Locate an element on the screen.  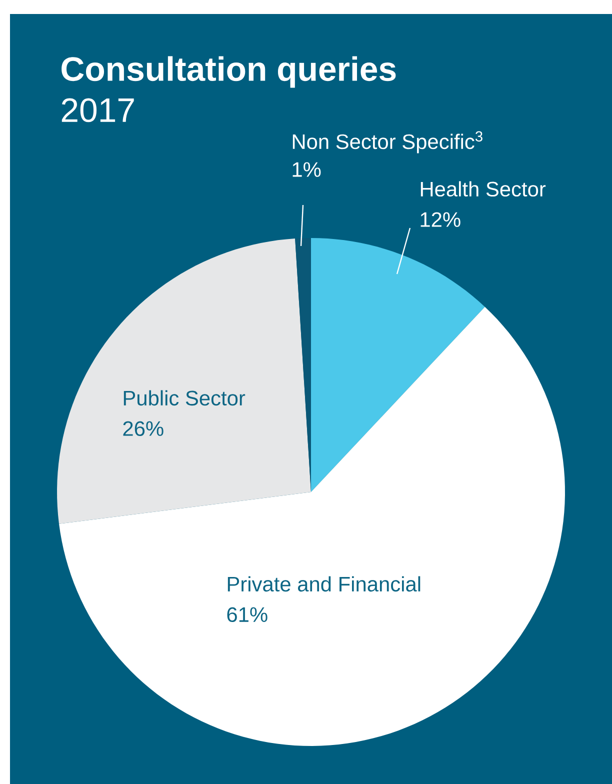
chart-title: Consultation queries is located at coordinates (229, 72).